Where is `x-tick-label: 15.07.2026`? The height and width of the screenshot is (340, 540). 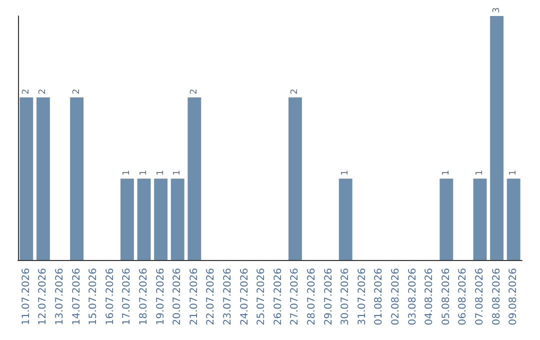
x-tick-label: 15.07.2026 is located at coordinates (94, 297).